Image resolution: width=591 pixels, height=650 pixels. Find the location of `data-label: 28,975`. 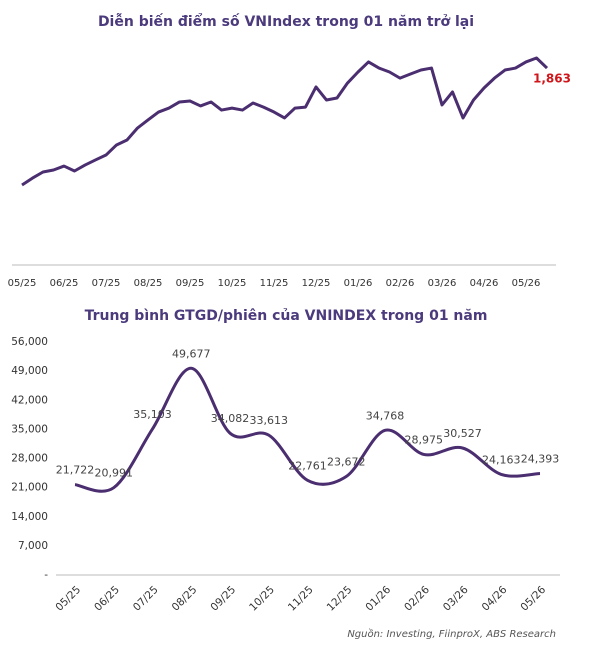

data-label: 28,975 is located at coordinates (424, 439).